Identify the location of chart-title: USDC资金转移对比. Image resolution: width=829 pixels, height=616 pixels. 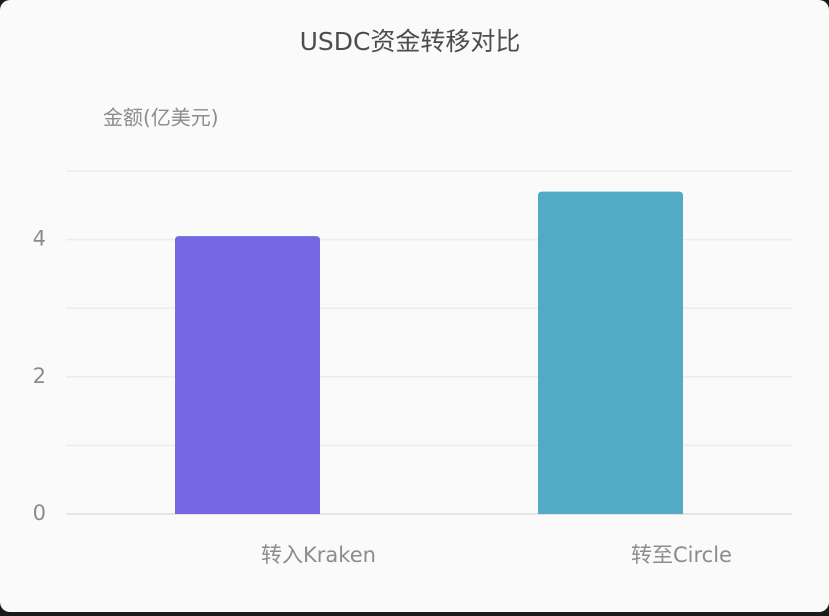
(410, 41).